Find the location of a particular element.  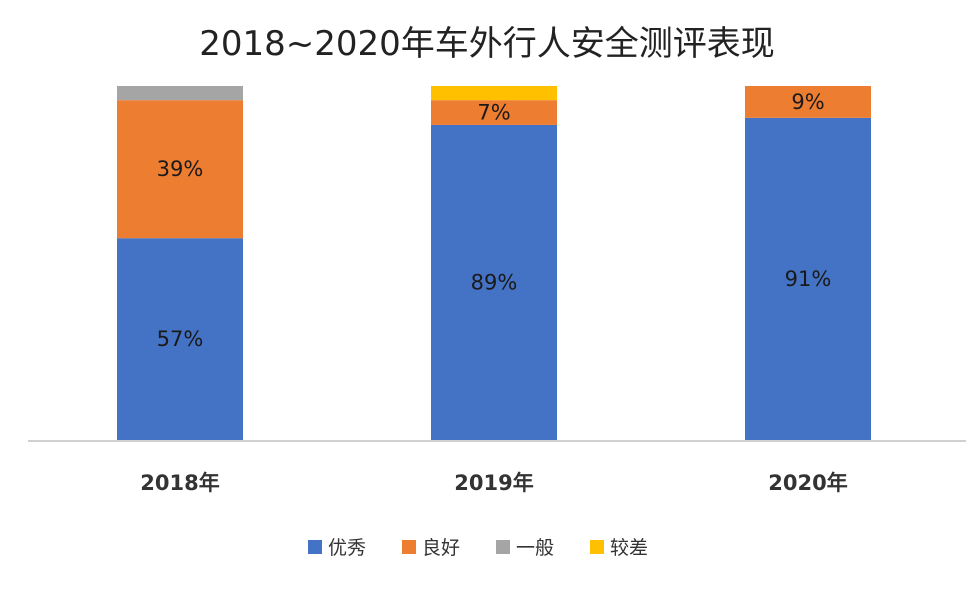

data-label-1-2: 39% is located at coordinates (180, 169).